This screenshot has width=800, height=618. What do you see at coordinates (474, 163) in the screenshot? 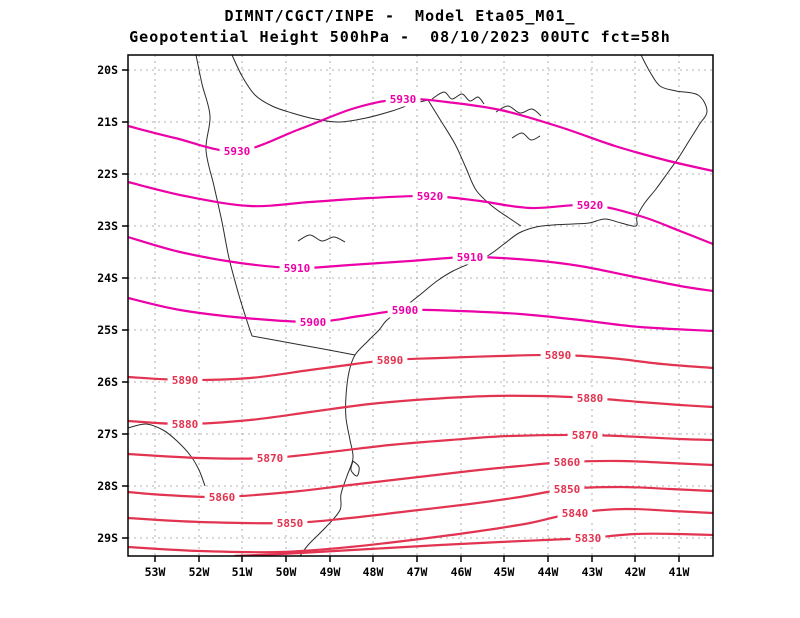
I see `map-outline-mg-rj-border` at bounding box center [474, 163].